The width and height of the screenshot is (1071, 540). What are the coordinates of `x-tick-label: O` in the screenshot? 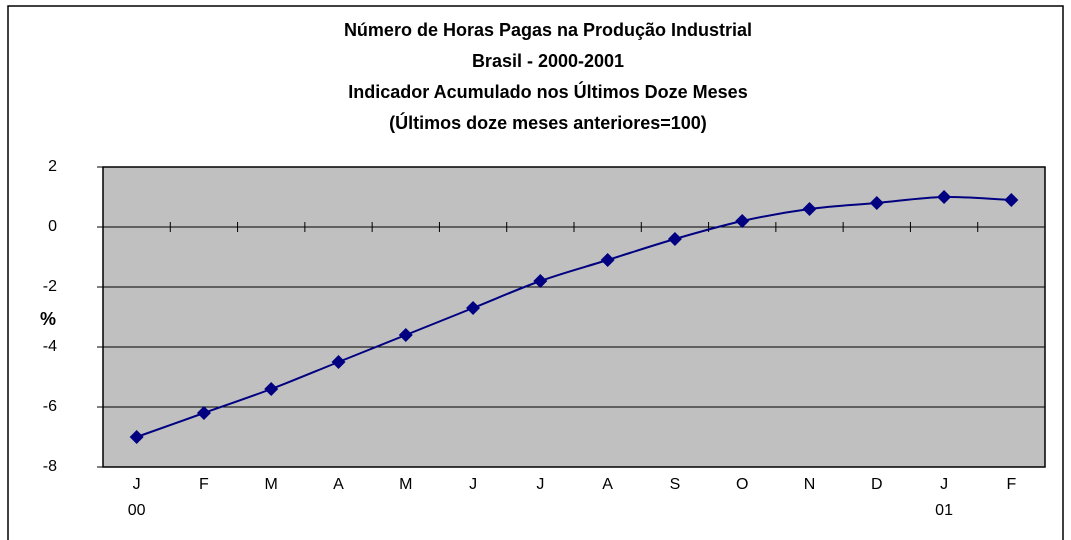 It's located at (742, 484).